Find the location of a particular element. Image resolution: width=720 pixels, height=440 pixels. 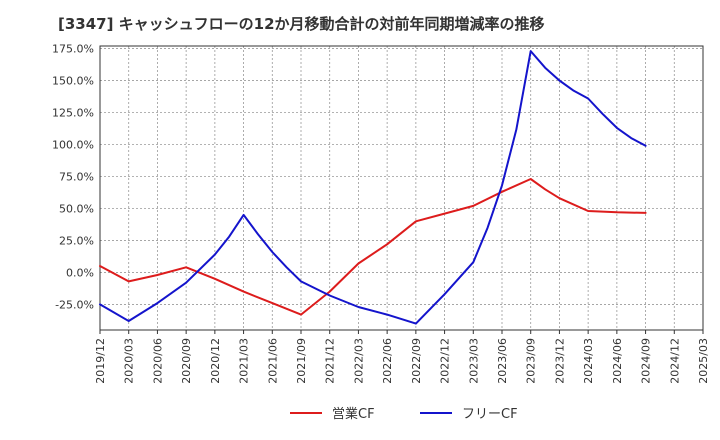

x-tick-label: 2019/12 is located at coordinates (100, 361).